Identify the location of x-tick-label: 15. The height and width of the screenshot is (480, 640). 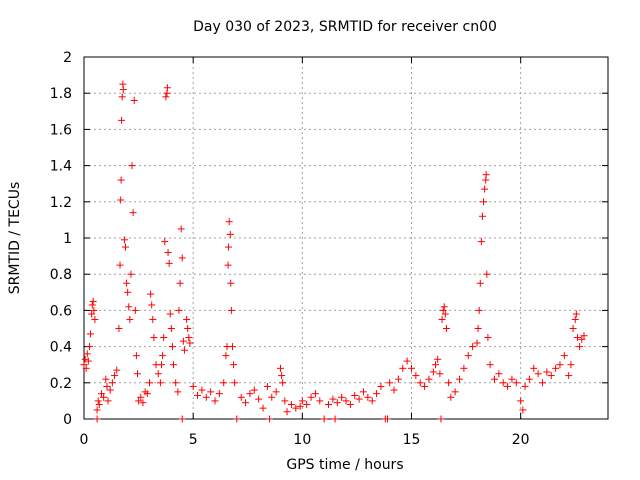
(412, 440).